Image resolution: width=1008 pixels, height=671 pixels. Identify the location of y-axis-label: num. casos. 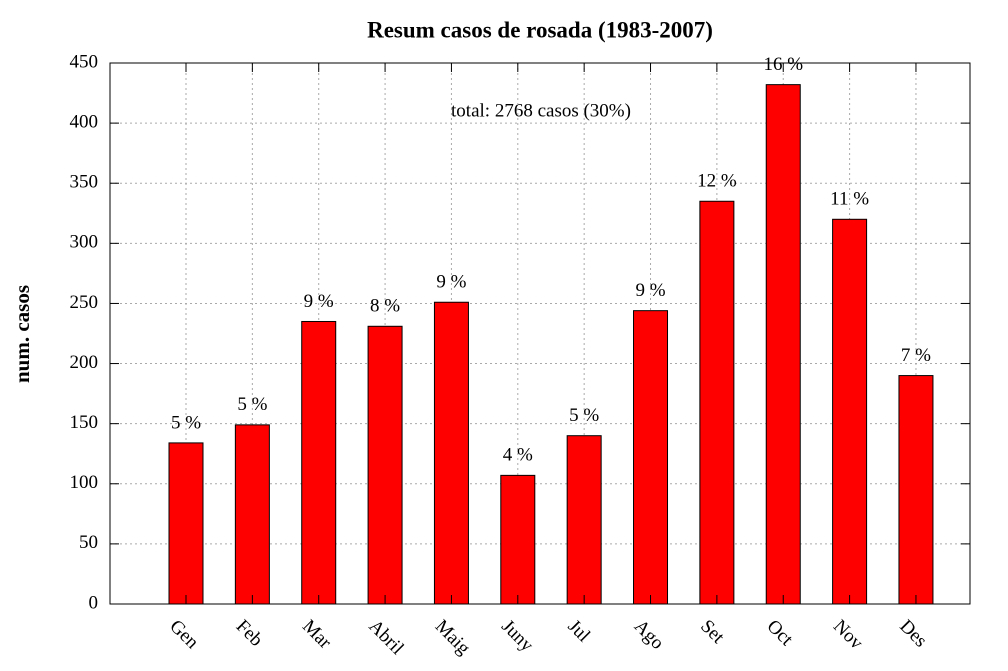
(22, 334).